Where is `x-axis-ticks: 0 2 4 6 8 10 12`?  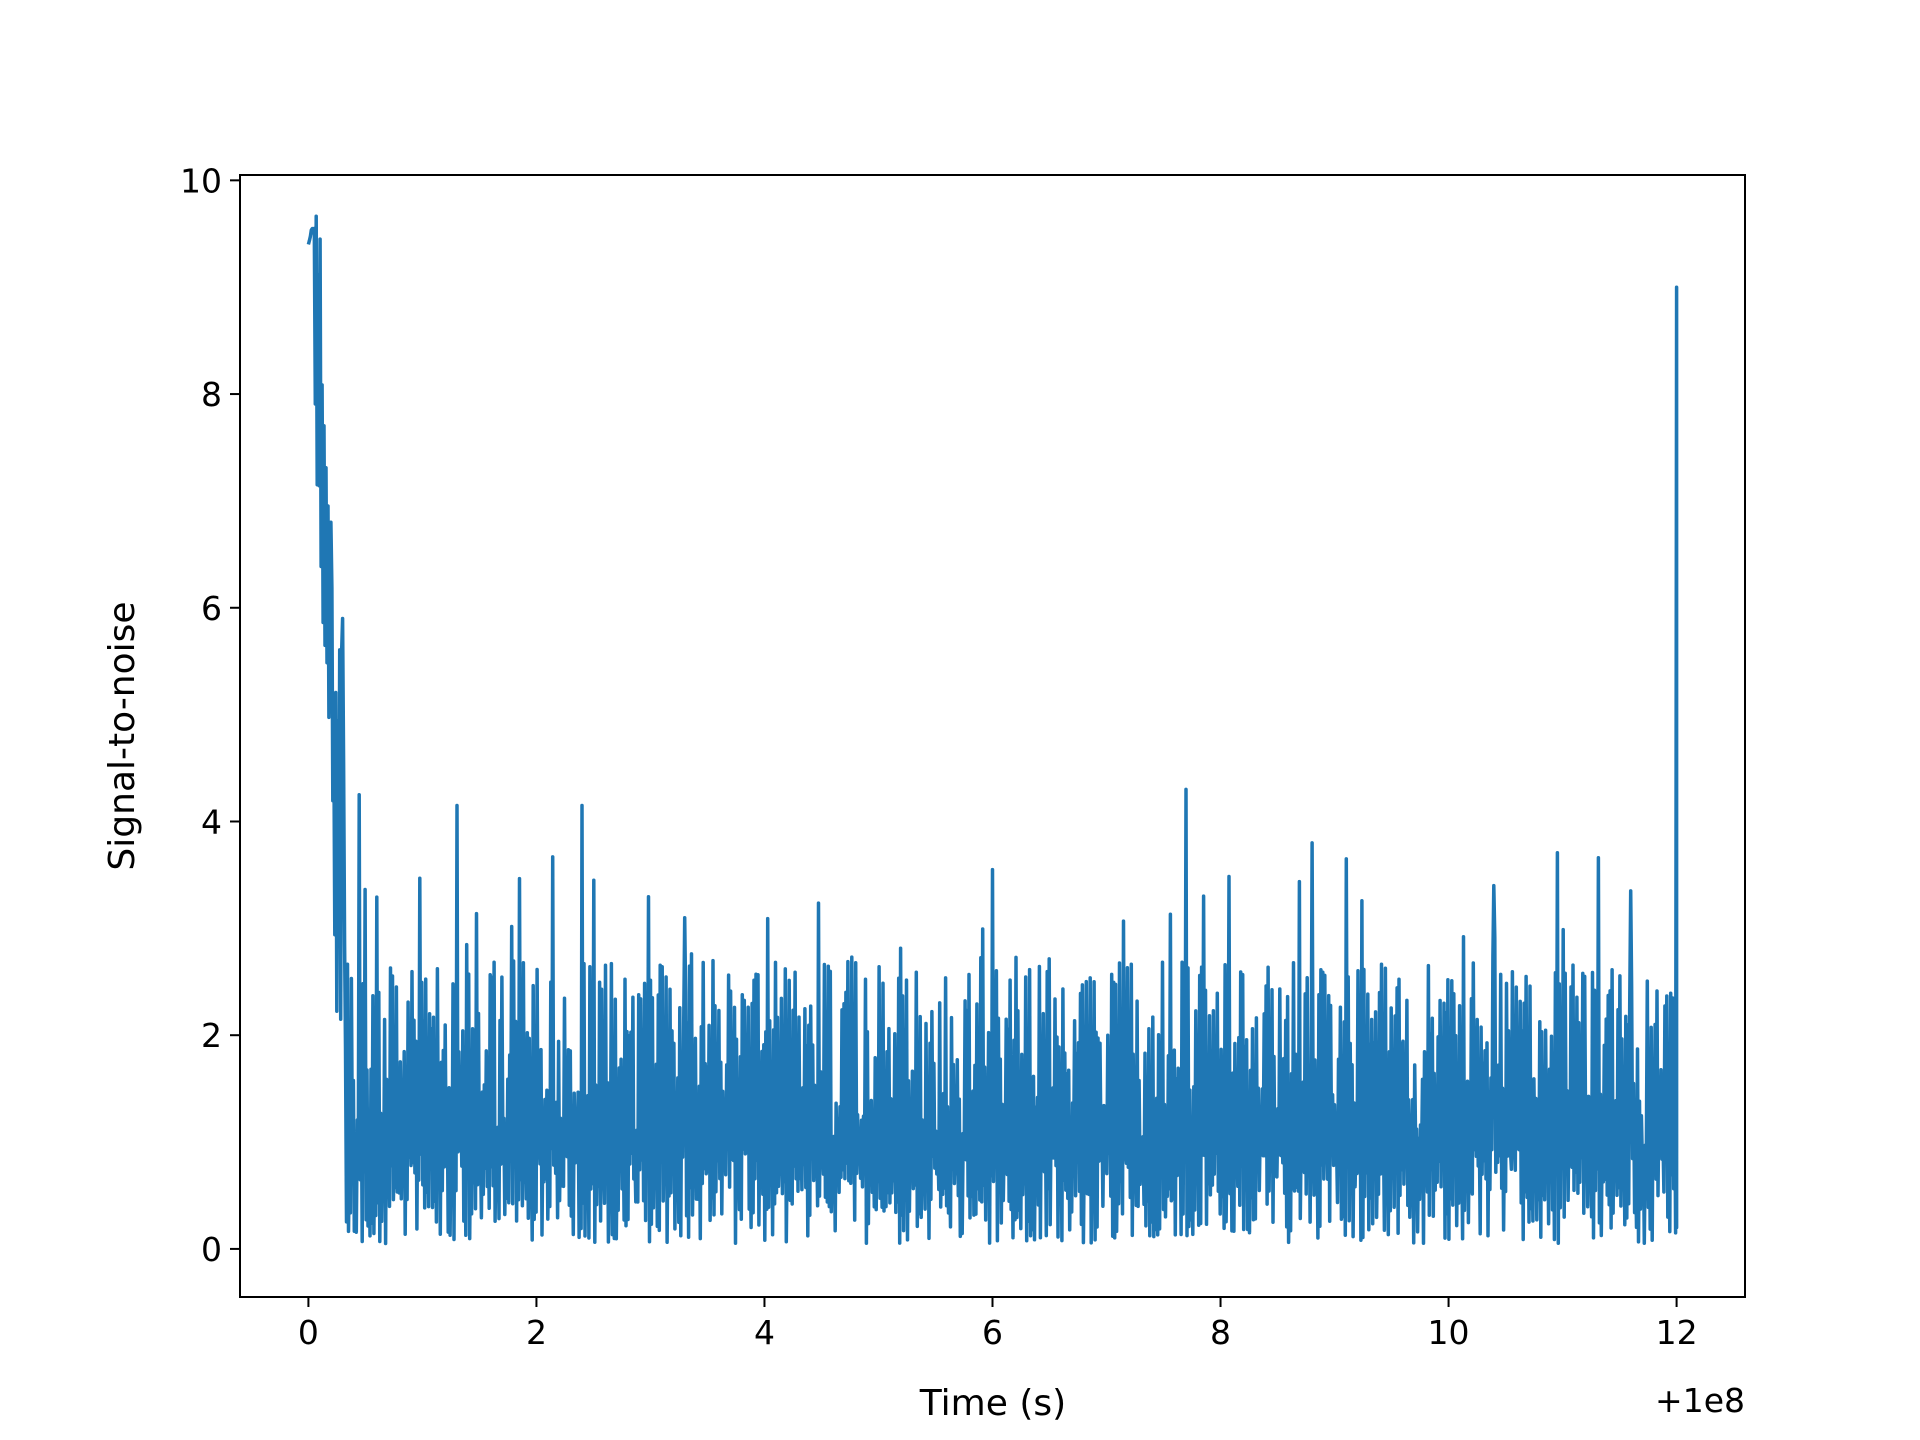 x-axis-ticks: 0 2 4 6 8 10 12 is located at coordinates (998, 1324).